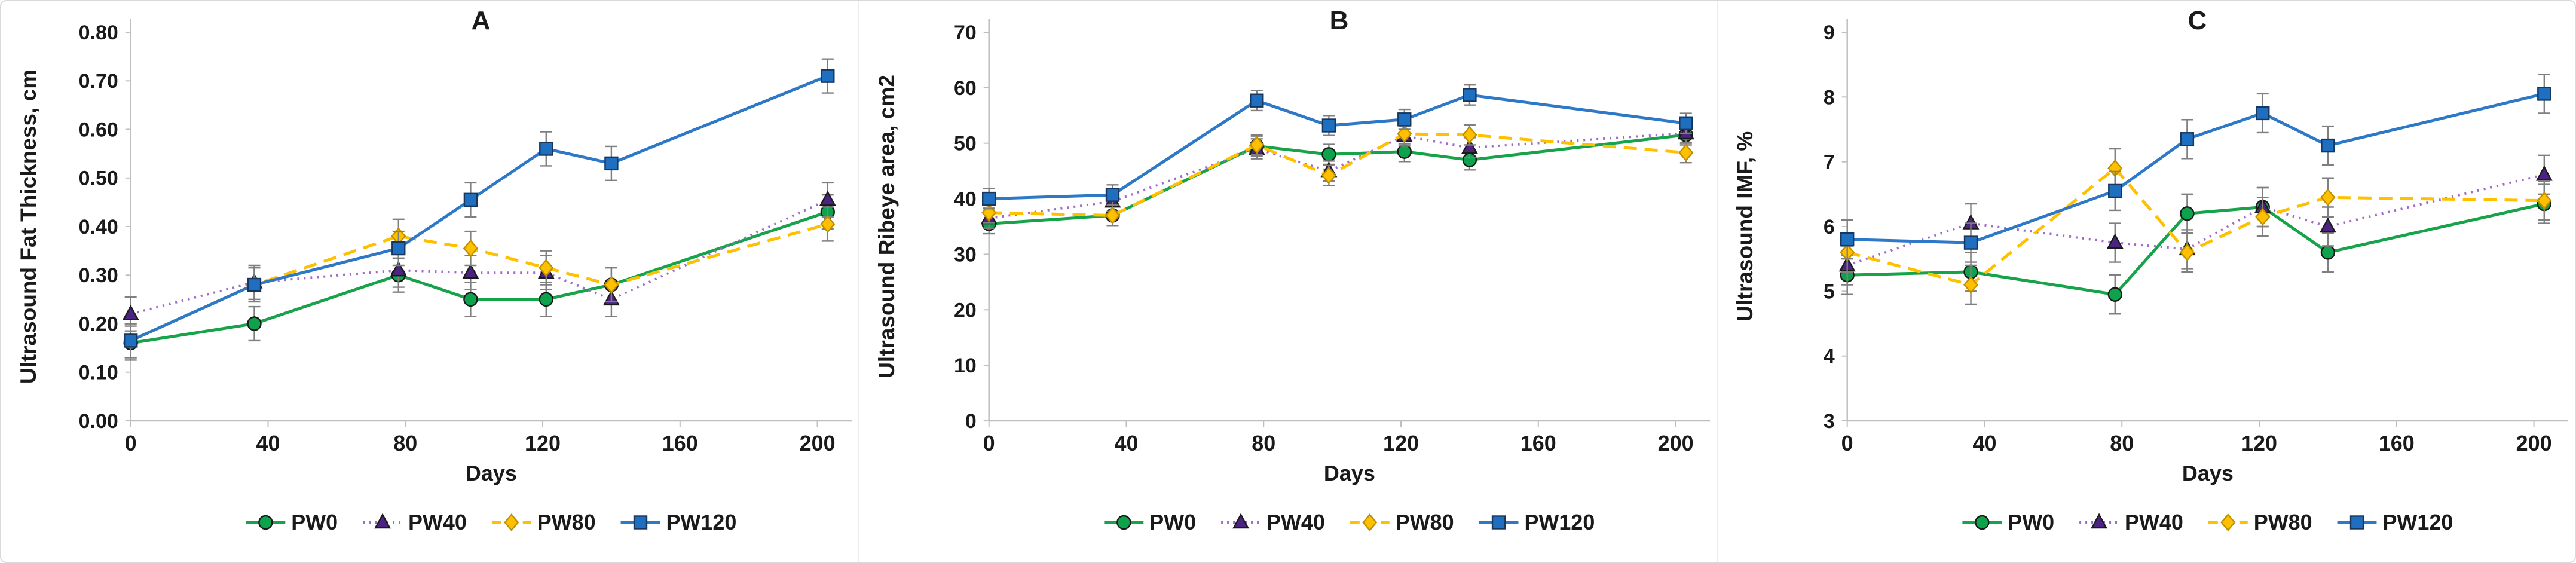 The height and width of the screenshot is (563, 2576). I want to click on legend-label: PW120, so click(1559, 522).